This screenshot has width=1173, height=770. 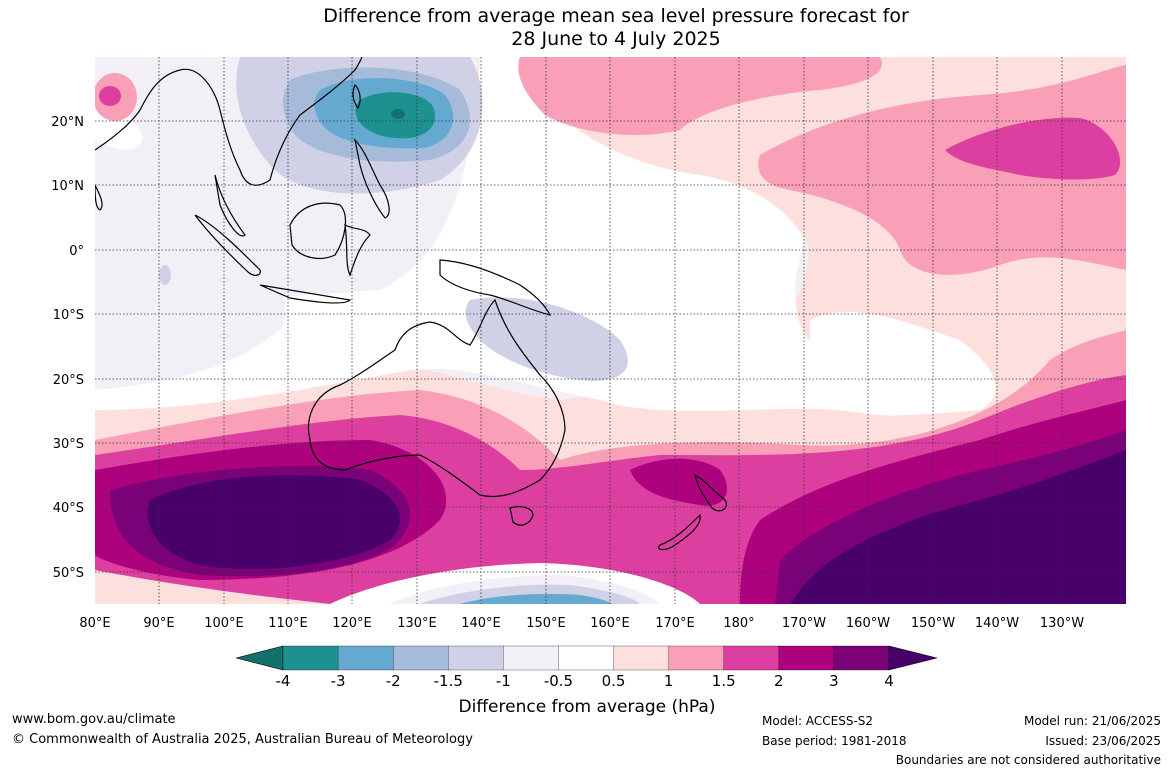 I want to click on indian-ocean-patch, so click(x=165, y=275).